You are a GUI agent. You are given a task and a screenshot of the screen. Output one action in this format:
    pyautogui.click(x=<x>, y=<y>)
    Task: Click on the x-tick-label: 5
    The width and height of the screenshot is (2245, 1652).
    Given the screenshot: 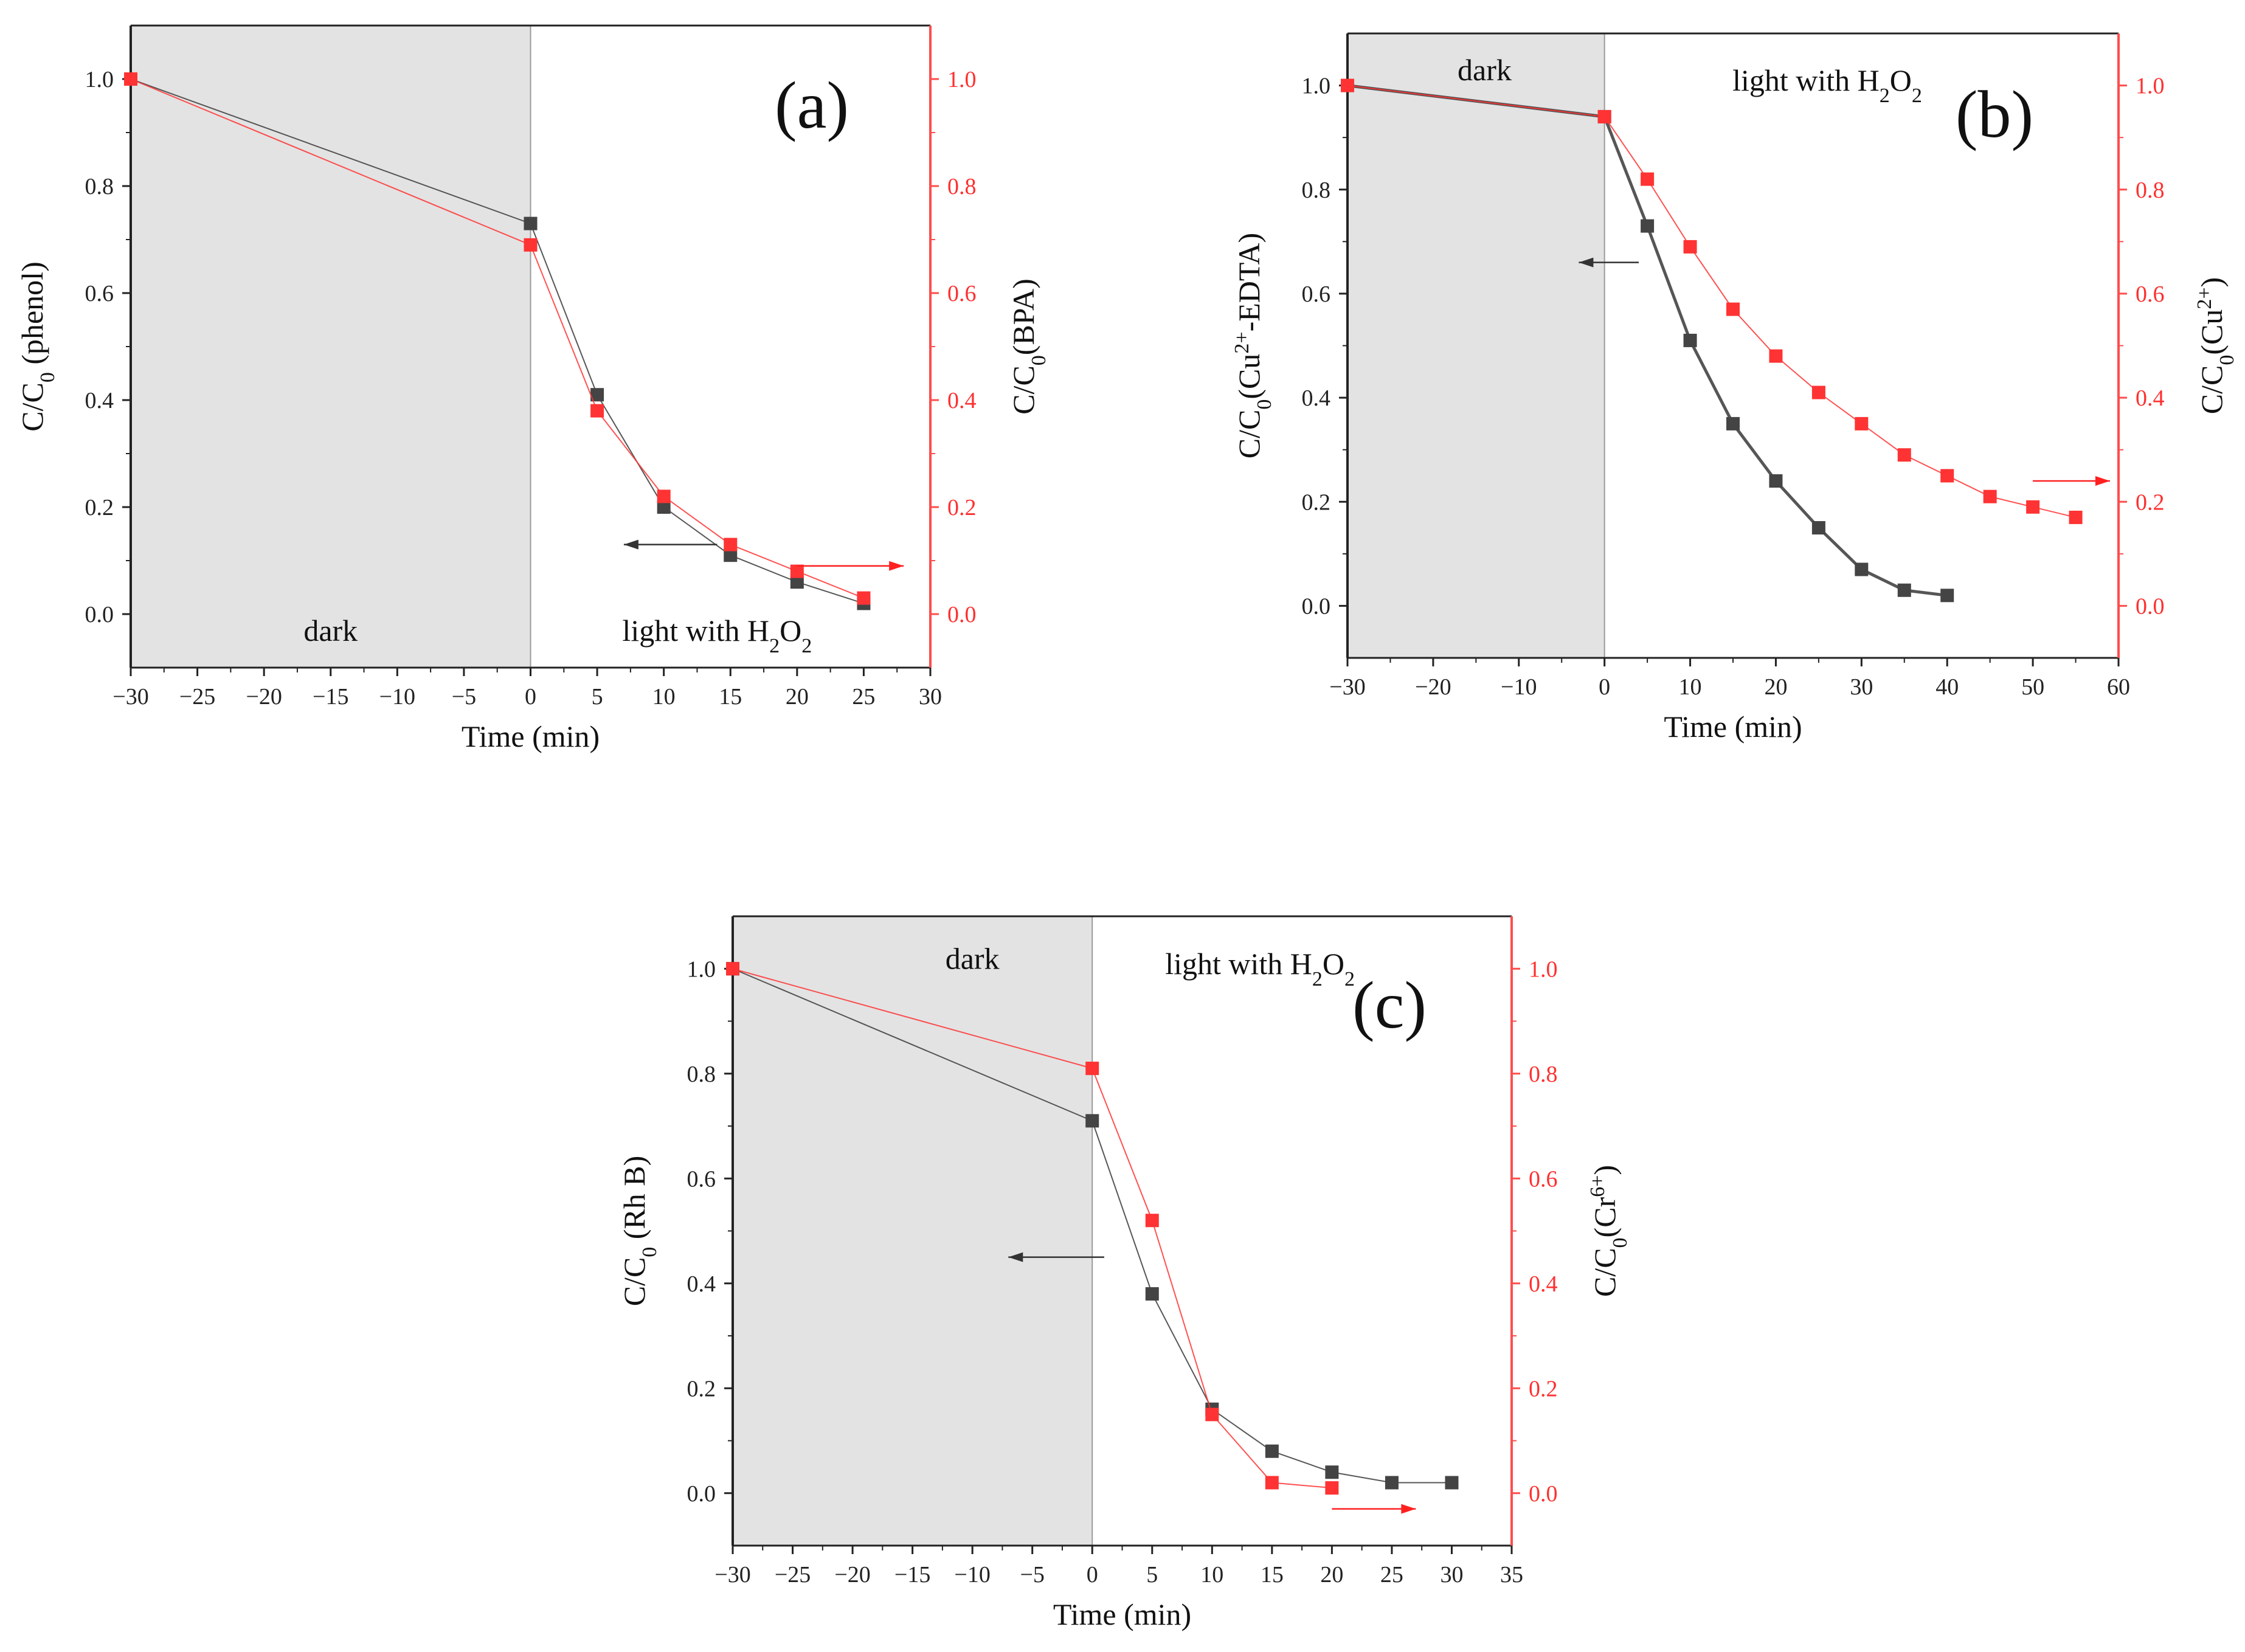 What is the action you would take?
    pyautogui.click(x=1152, y=1575)
    